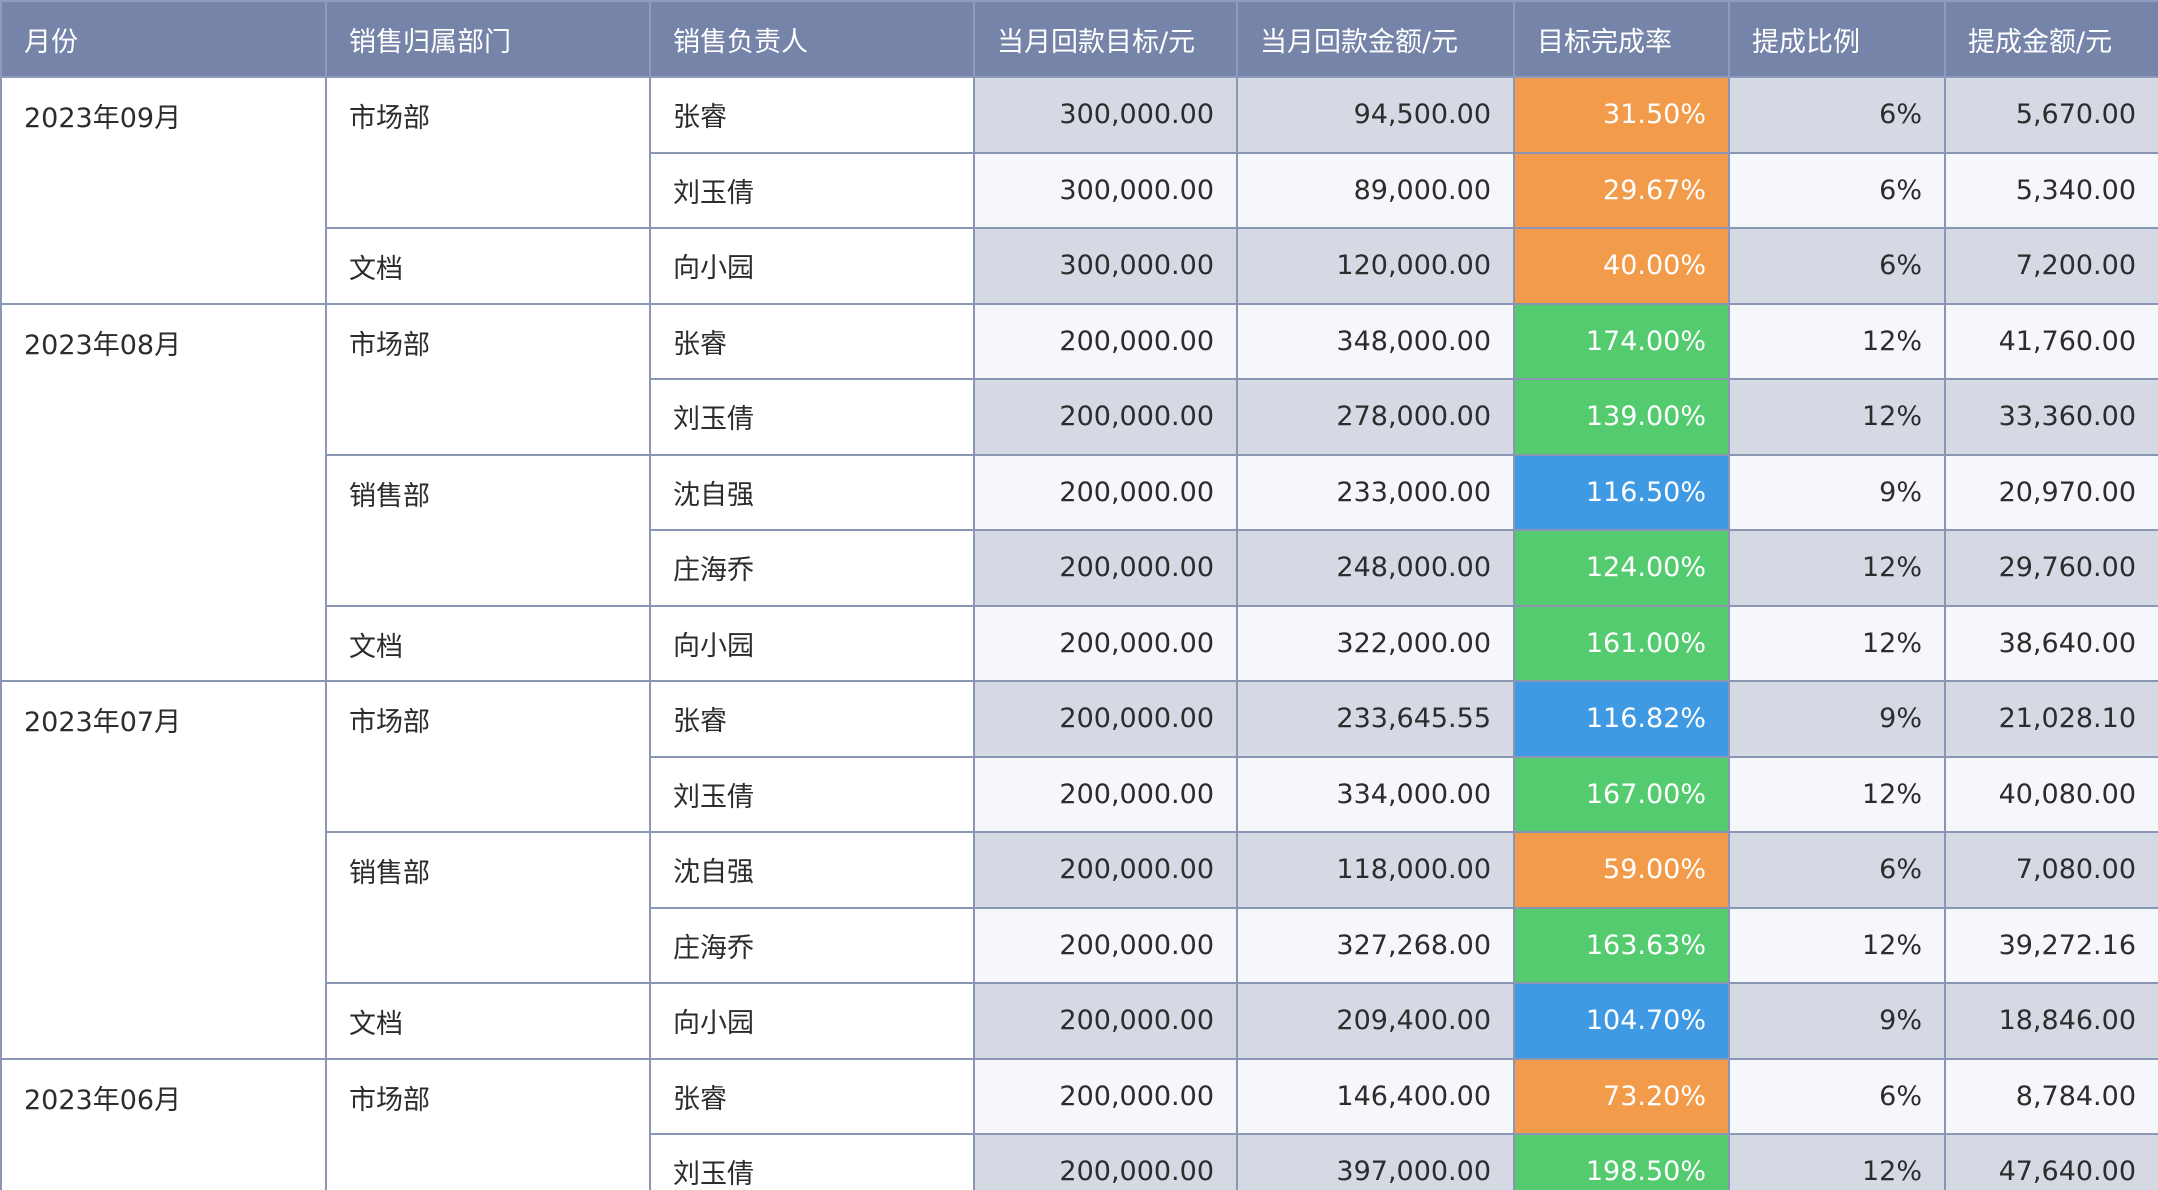 The height and width of the screenshot is (1190, 2158). Describe the element at coordinates (1375, 643) in the screenshot. I see `amount-cell: 322,000.00` at that location.